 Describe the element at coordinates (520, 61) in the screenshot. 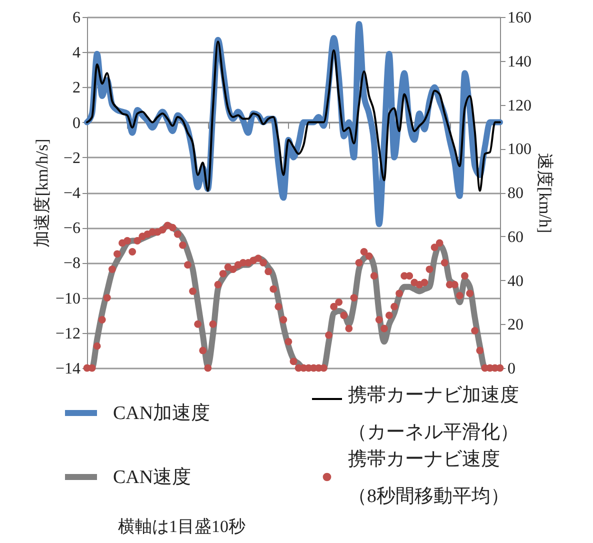

I see `y2-tick-label: 140` at that location.